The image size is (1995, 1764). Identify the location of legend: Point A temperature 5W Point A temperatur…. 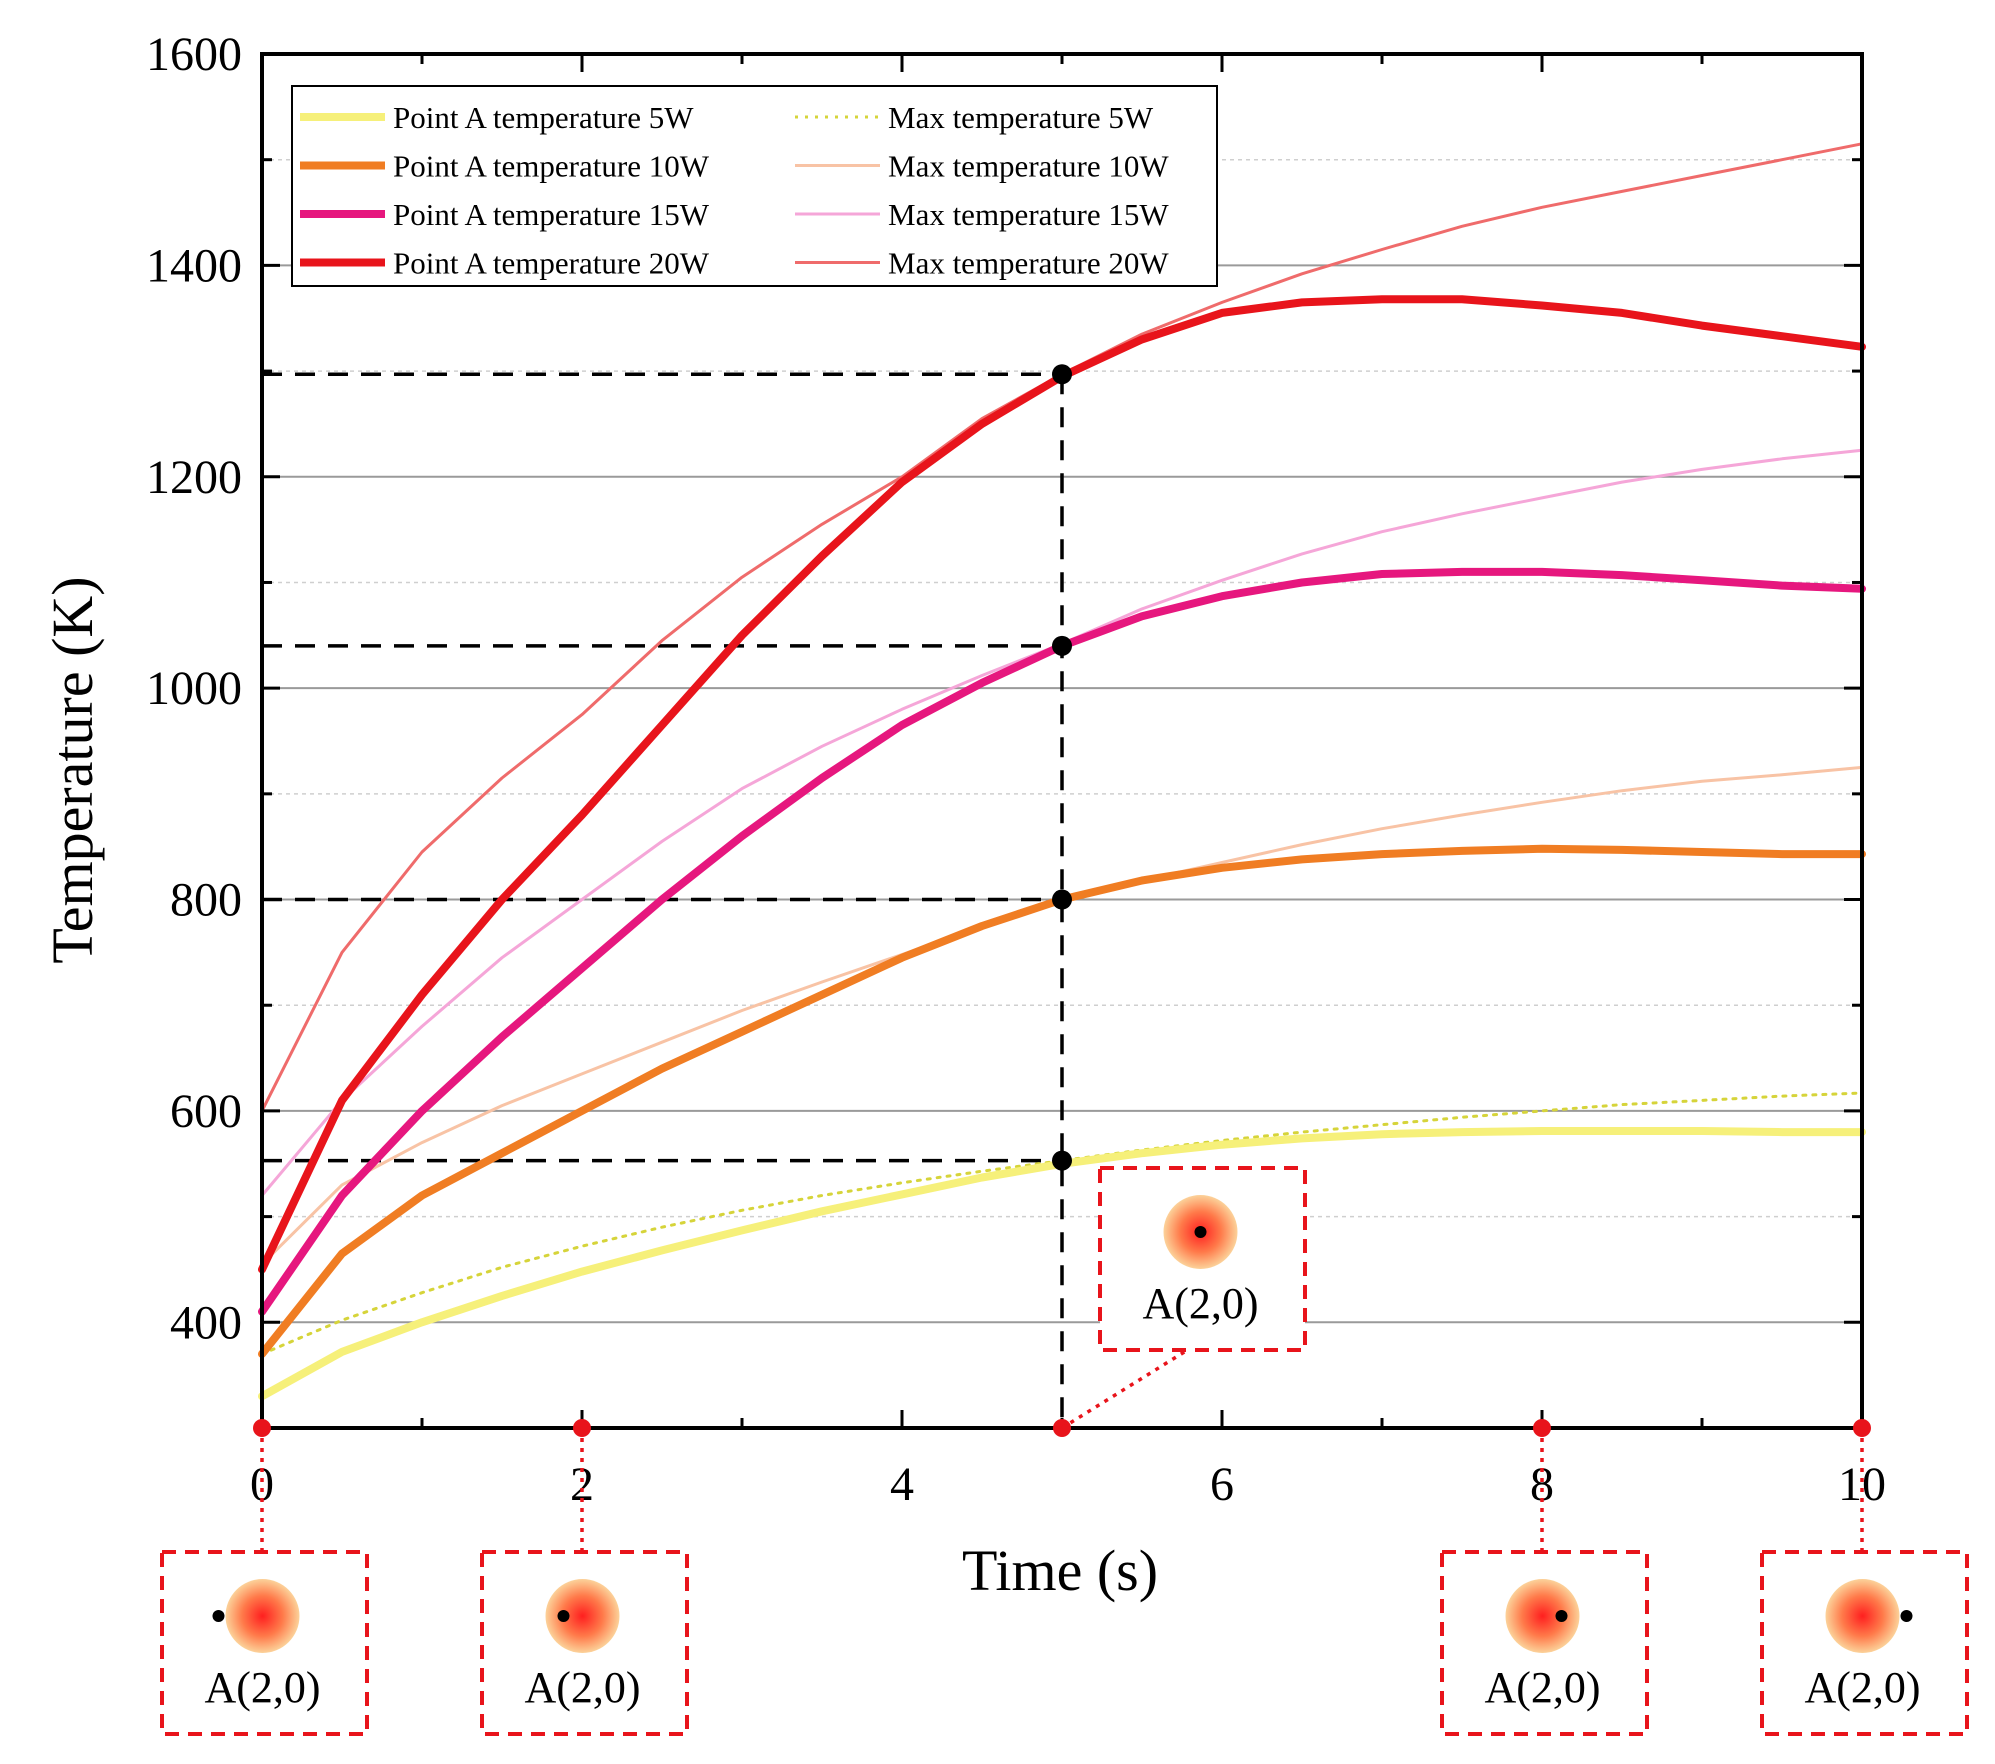
(754, 186).